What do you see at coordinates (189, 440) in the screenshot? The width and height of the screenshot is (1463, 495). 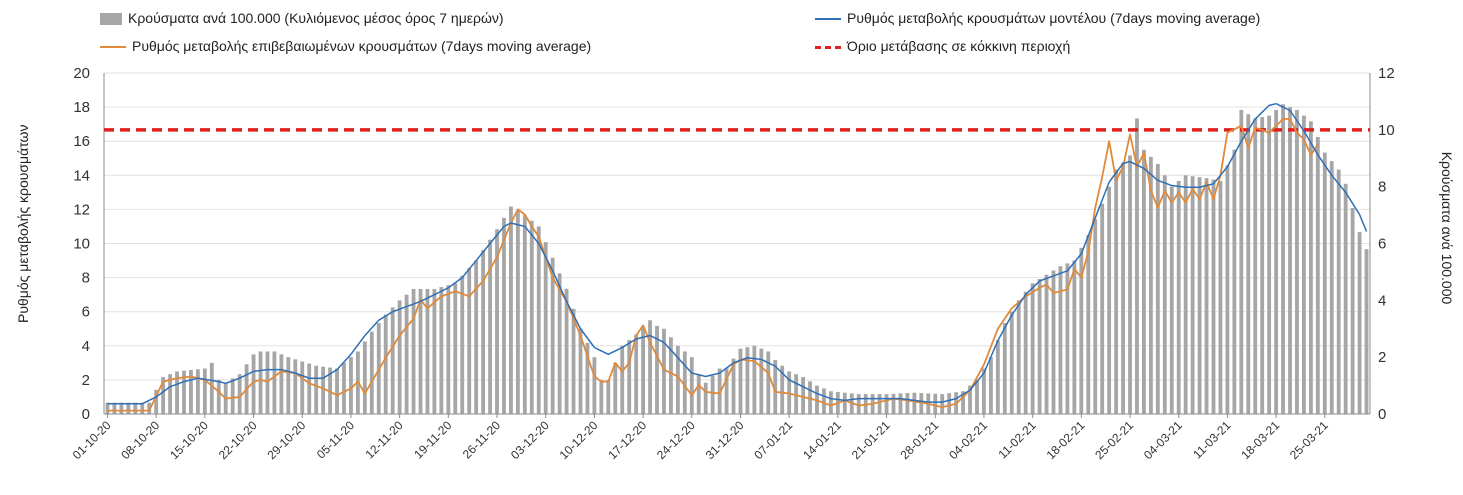 I see `x-tick-label: 15-10-20` at bounding box center [189, 440].